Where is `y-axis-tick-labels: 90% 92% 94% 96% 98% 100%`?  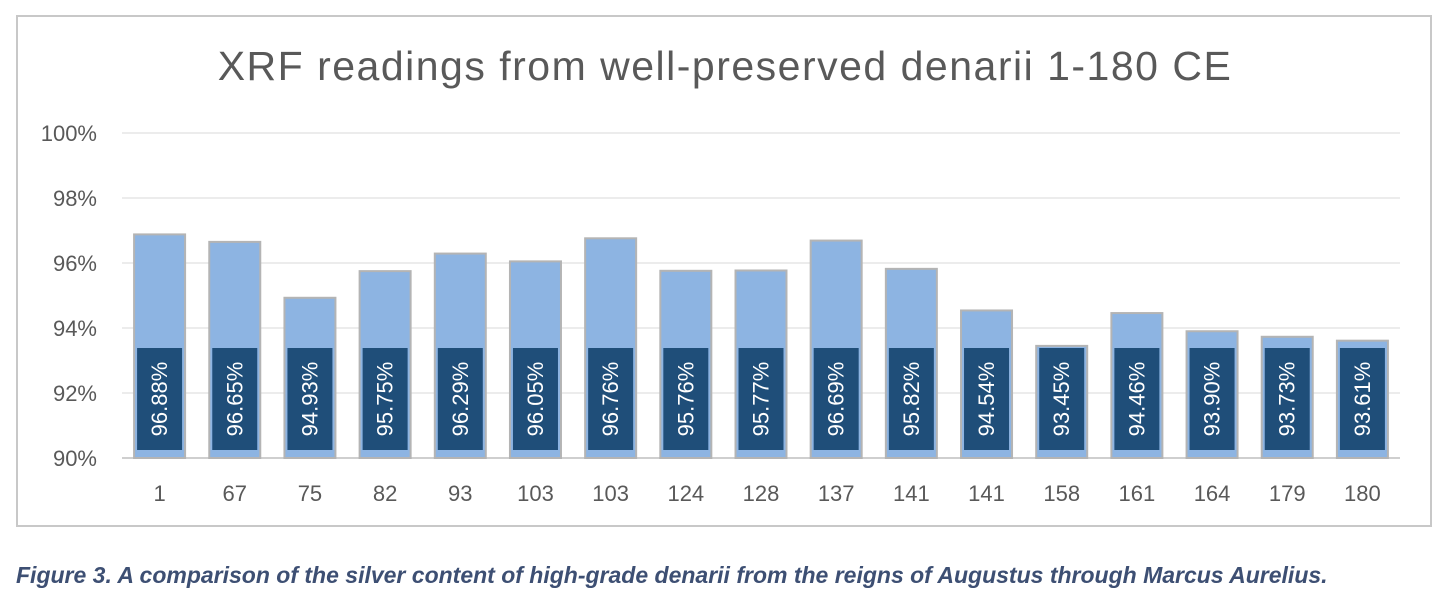 y-axis-tick-labels: 90% 92% 94% 96% 98% 100% is located at coordinates (69, 296).